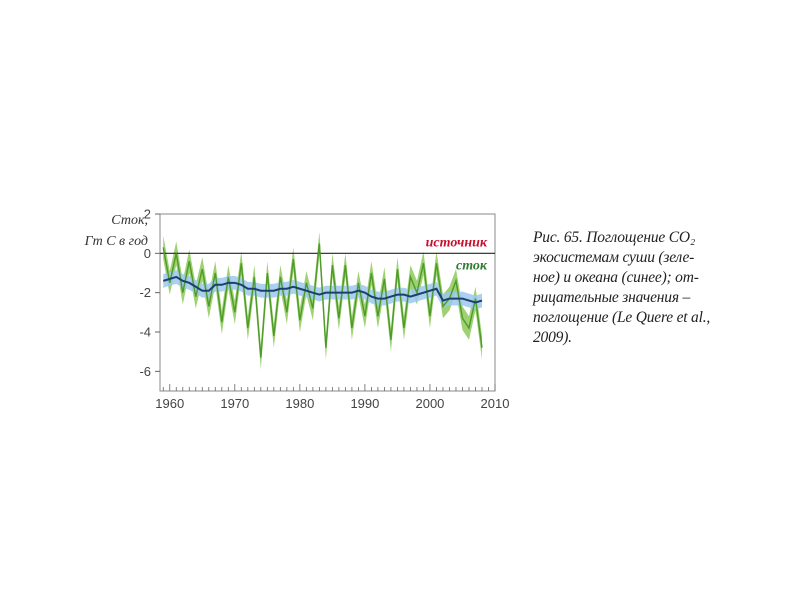 The image size is (800, 600). Describe the element at coordinates (145, 371) in the screenshot. I see `y-tick-label-4: -6` at that location.